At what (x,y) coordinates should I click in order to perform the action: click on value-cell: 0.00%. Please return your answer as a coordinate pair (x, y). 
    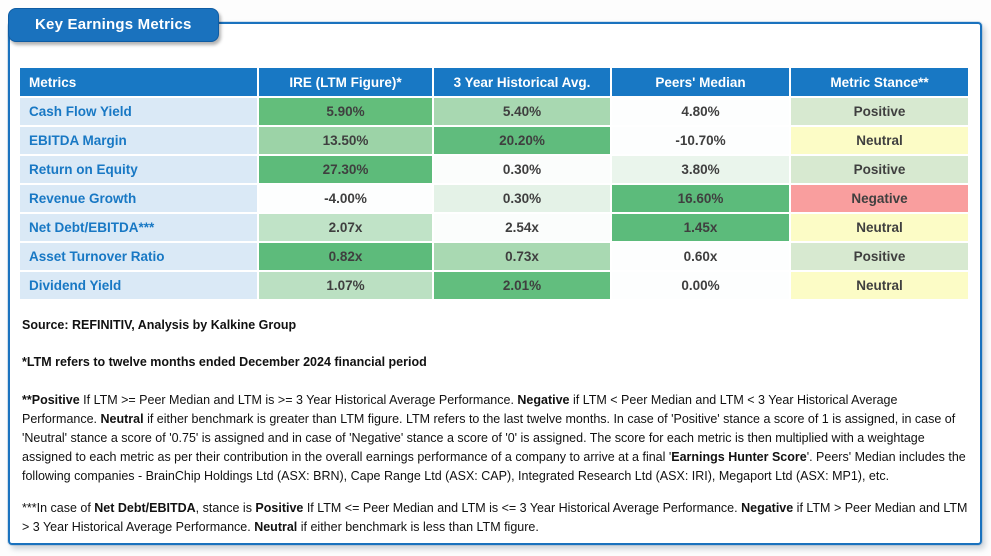
    Looking at the image, I should click on (700, 285).